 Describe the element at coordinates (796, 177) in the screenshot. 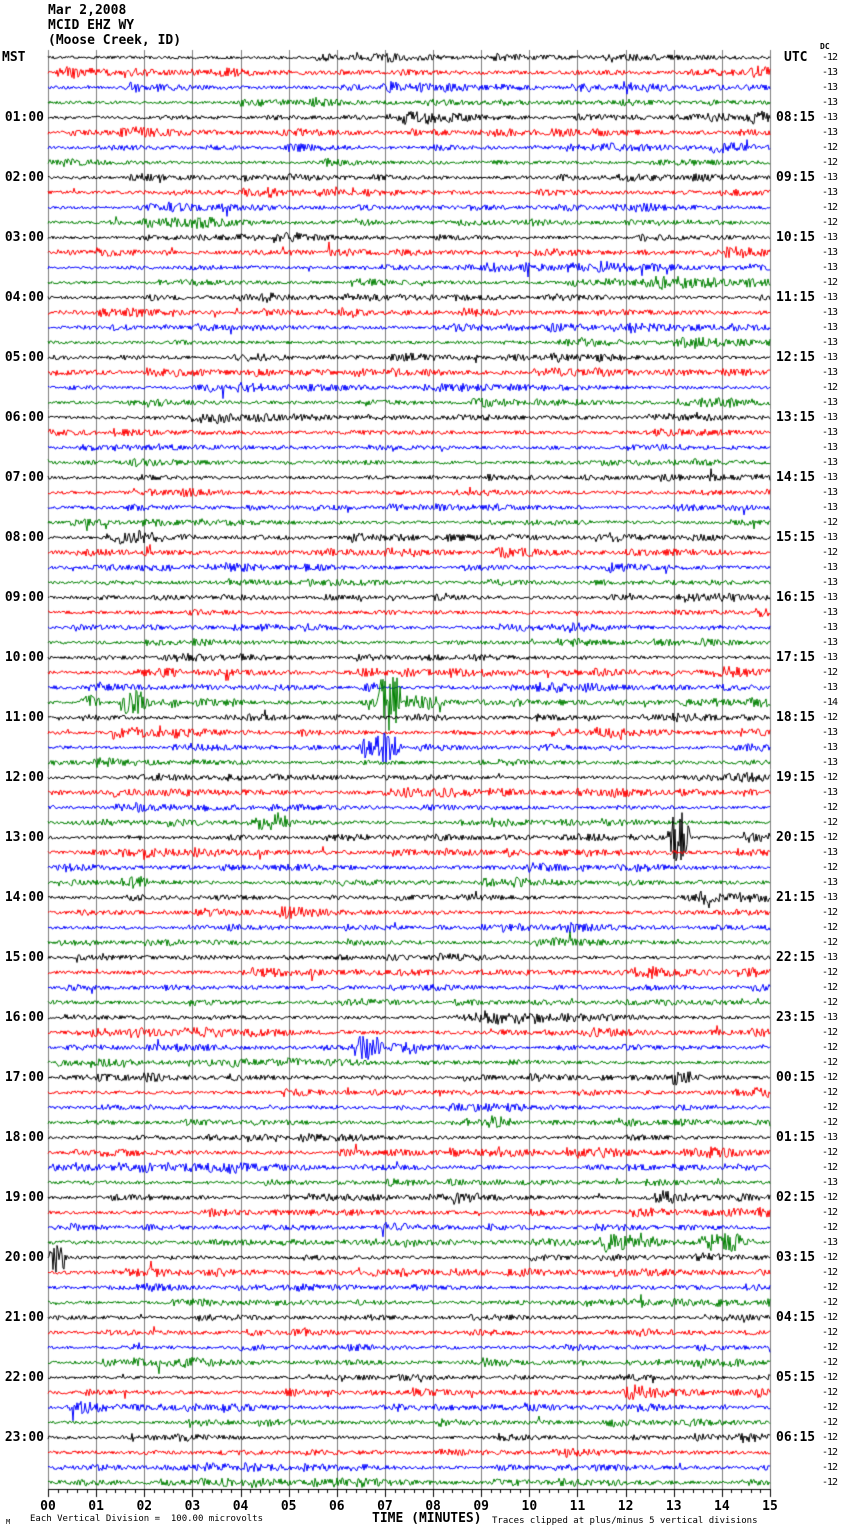

I see `utc-time-label: 09:15` at that location.